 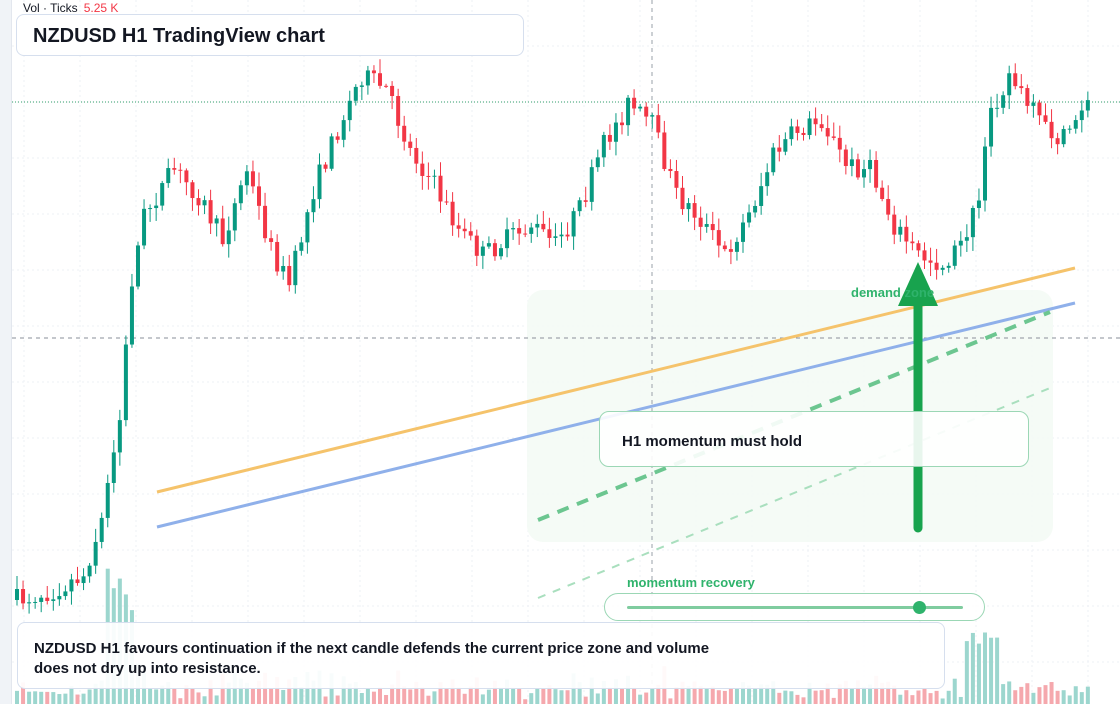 What do you see at coordinates (101, 8) in the screenshot?
I see `volume-legend-value: 5.25 K` at bounding box center [101, 8].